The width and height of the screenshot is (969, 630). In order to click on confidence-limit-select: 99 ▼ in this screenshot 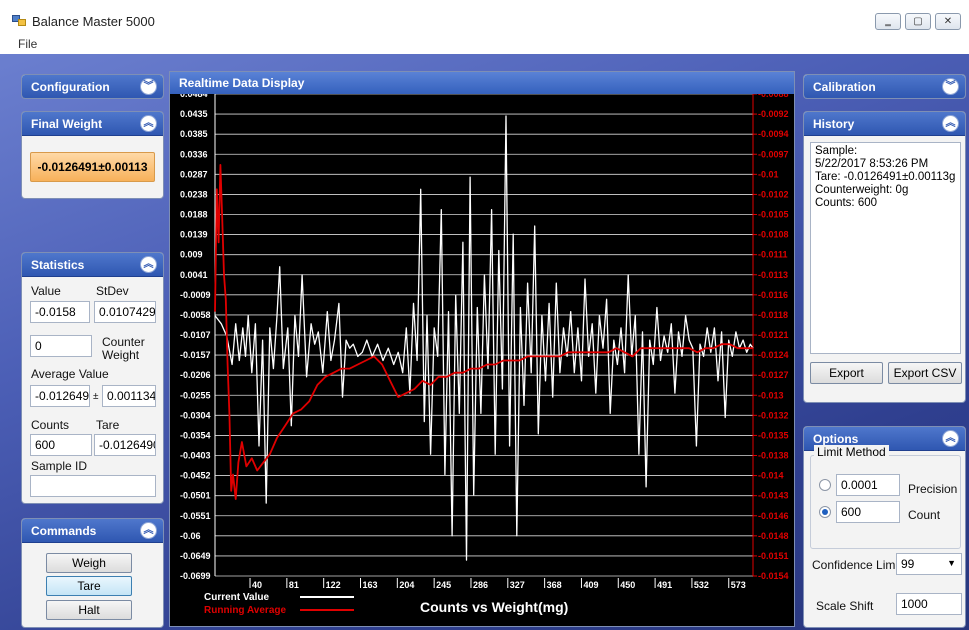, I will do `click(929, 564)`.